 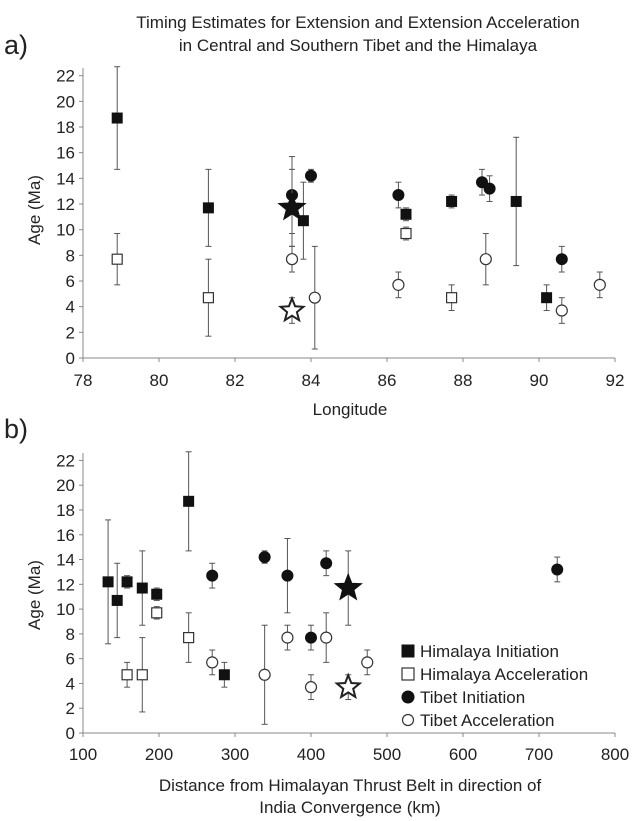 I want to click on panel-a-x-tick-label: 80, so click(x=159, y=380).